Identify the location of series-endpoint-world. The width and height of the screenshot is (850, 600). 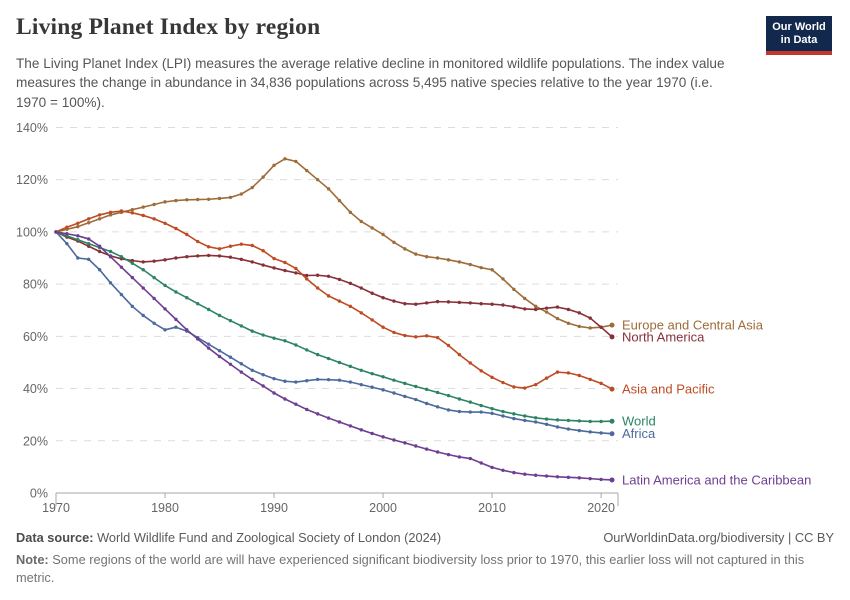
(612, 421).